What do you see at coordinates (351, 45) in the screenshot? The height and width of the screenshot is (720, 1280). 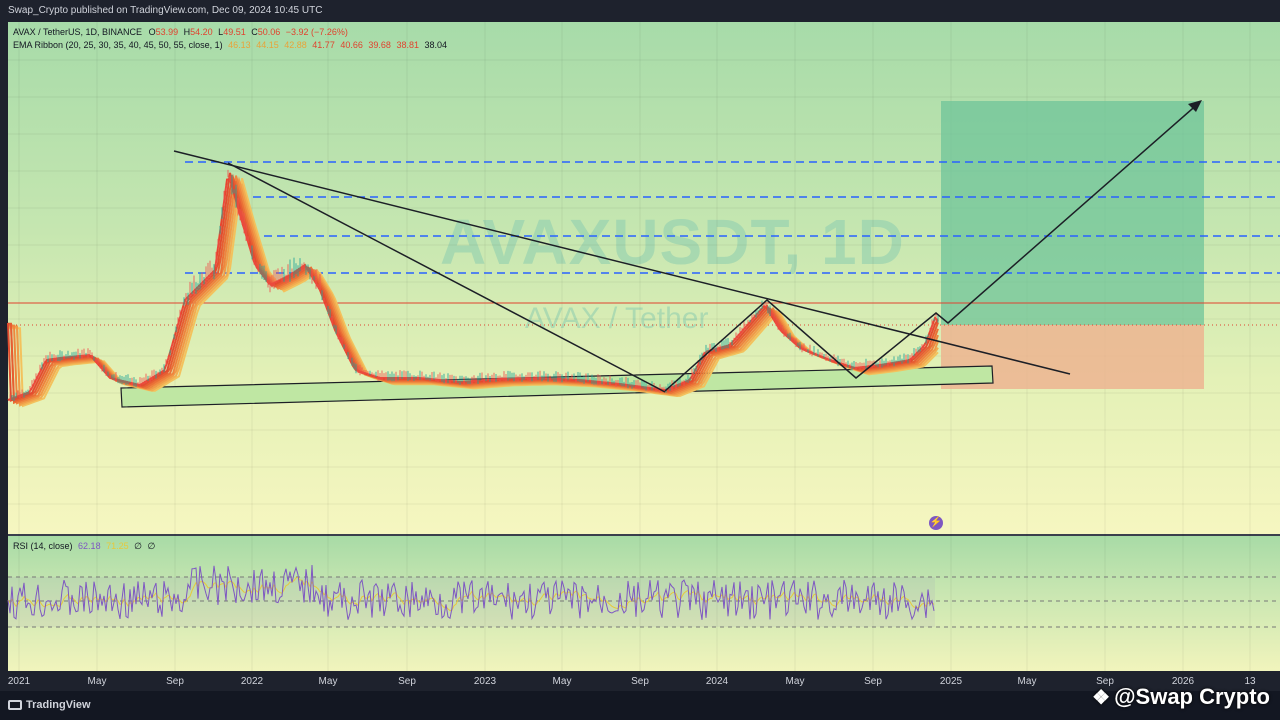 I see `ema-value-5: 40.66` at bounding box center [351, 45].